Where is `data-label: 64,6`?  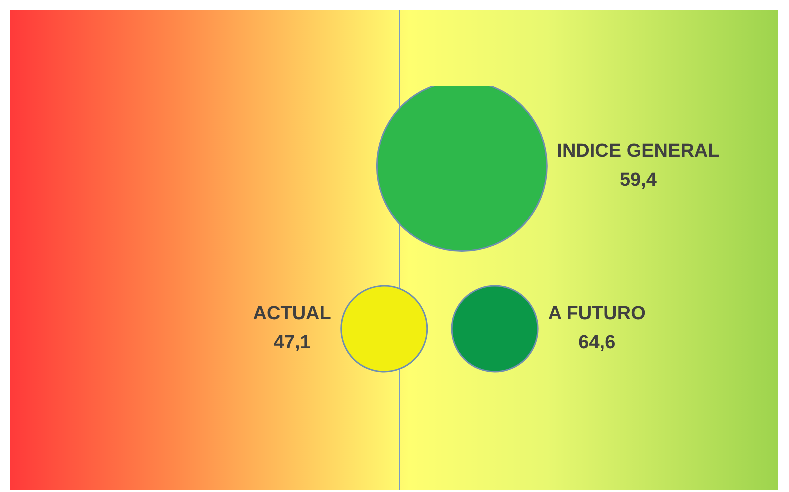
data-label: 64,6 is located at coordinates (597, 343).